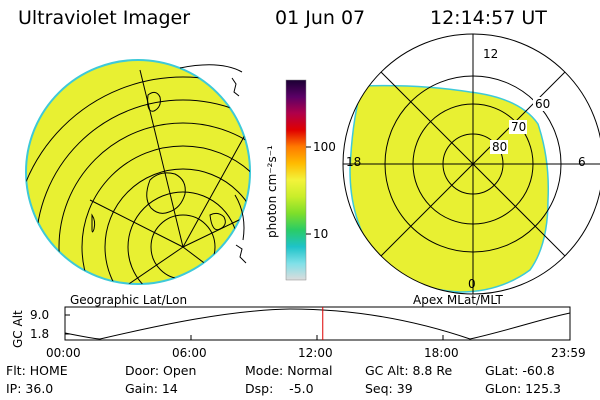 This screenshot has width=600, height=400. I want to click on orbit-plot, so click(317, 323).